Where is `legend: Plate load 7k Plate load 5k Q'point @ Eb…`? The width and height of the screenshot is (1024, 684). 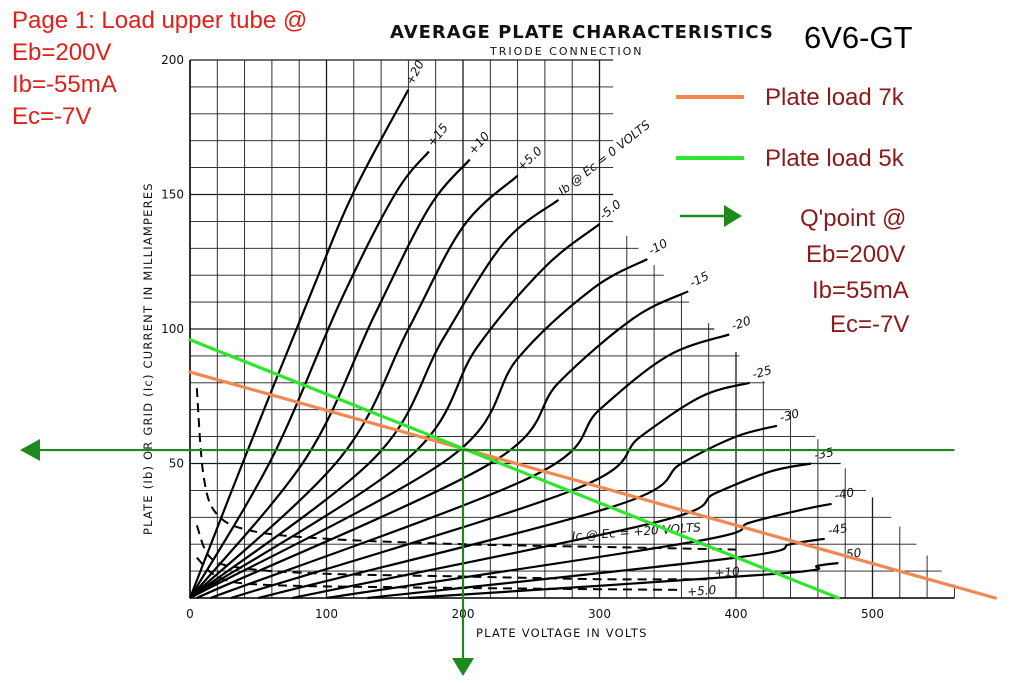
legend: Plate load 7k Plate load 5k Q'point @ Eb… is located at coordinates (792, 211).